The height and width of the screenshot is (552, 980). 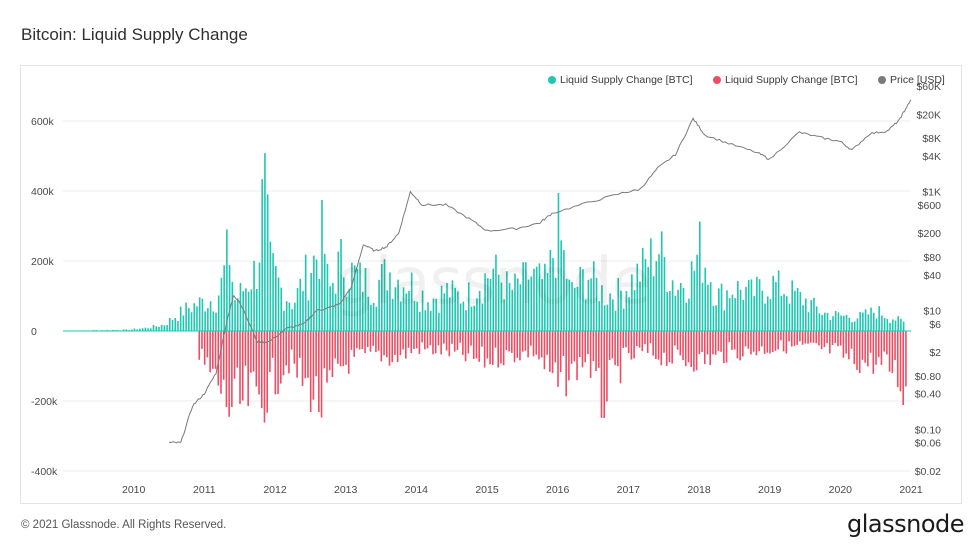 What do you see at coordinates (620, 80) in the screenshot?
I see `legend-item-positive: Liquid Supply Change [BTC]` at bounding box center [620, 80].